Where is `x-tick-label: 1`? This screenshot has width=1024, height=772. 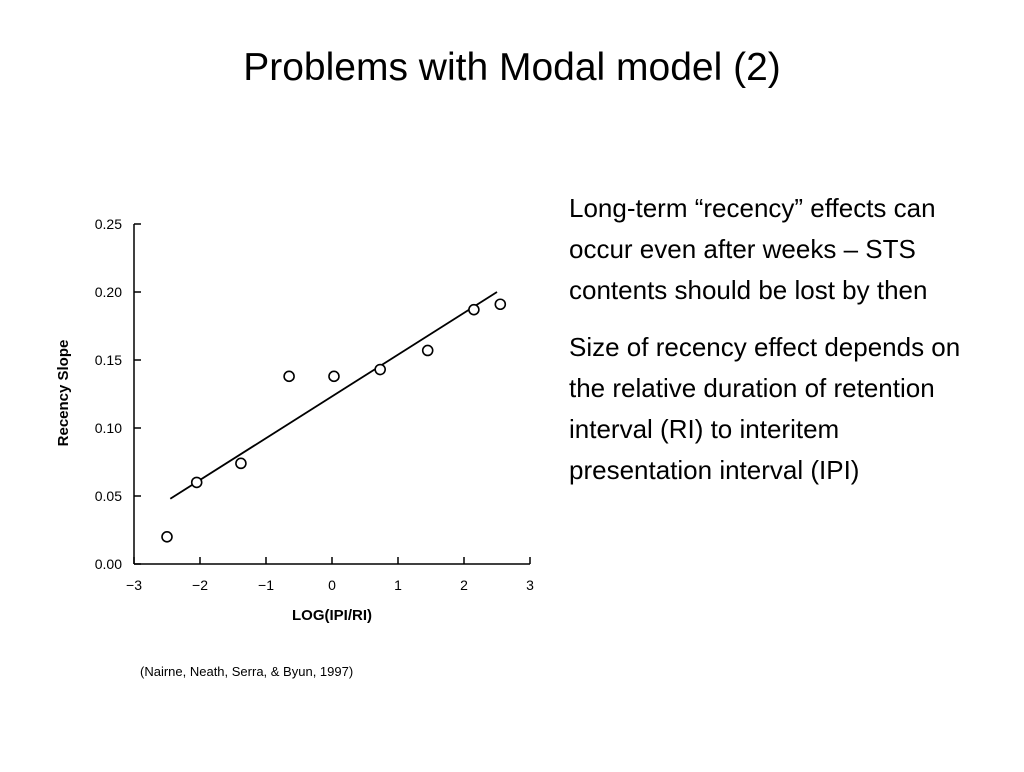
x-tick-label: 1 is located at coordinates (398, 585).